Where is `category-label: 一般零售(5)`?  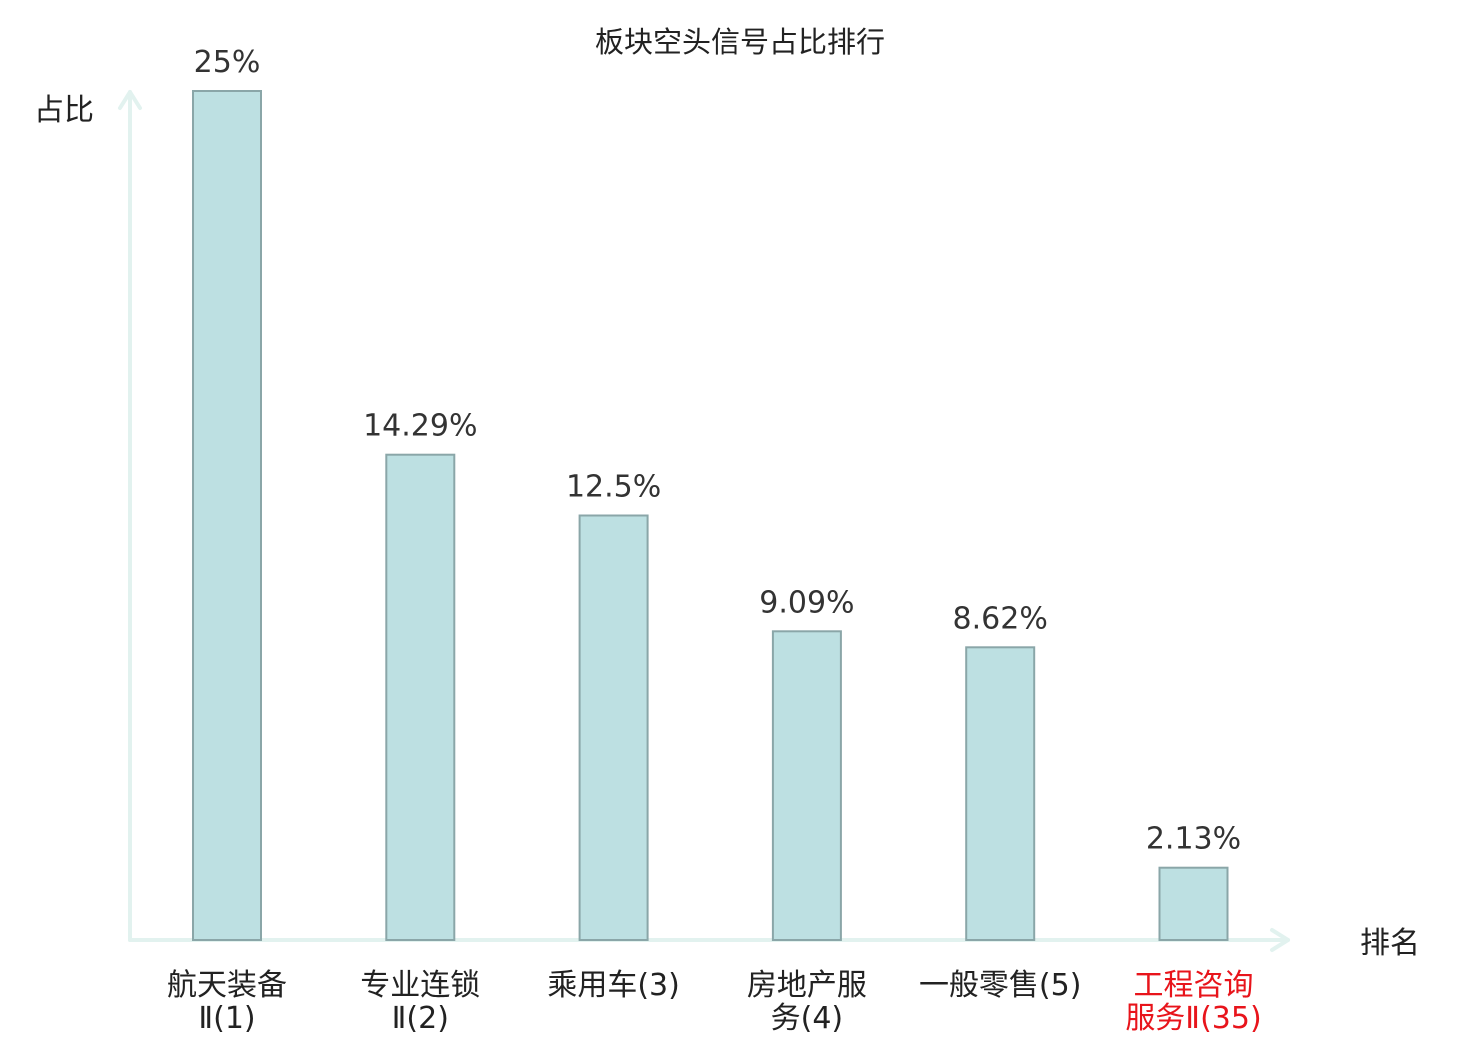 category-label: 一般零售(5) is located at coordinates (1000, 985).